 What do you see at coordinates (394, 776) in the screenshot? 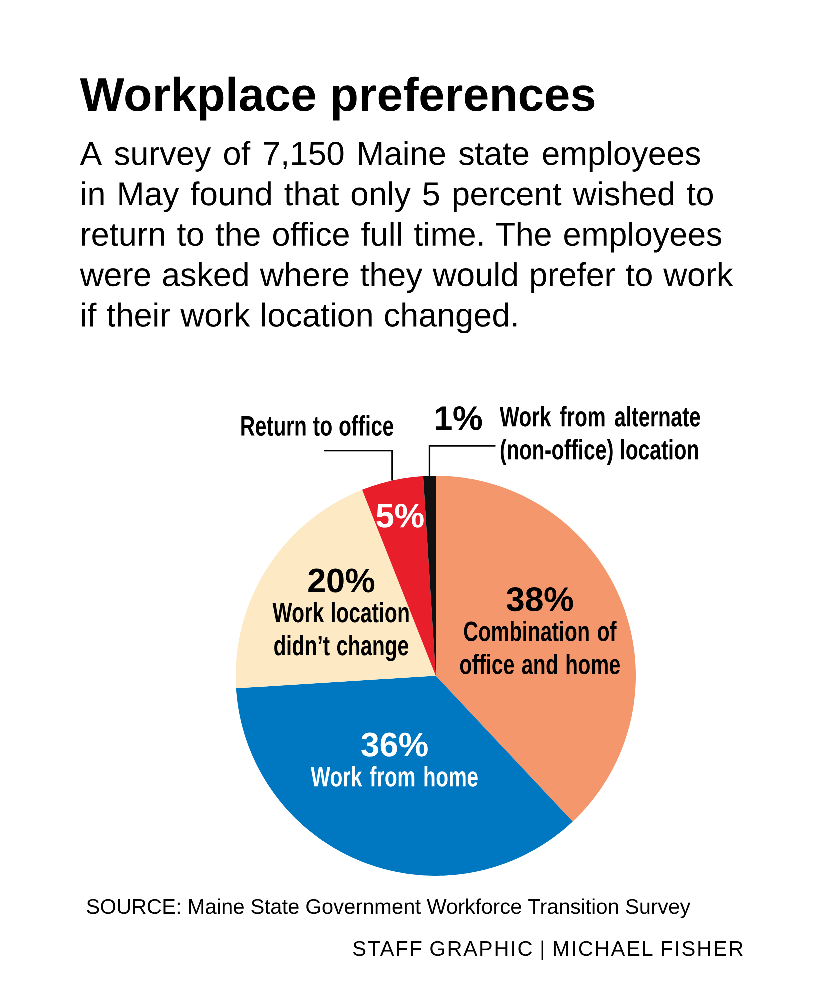
I see `slice-label: Work from home` at bounding box center [394, 776].